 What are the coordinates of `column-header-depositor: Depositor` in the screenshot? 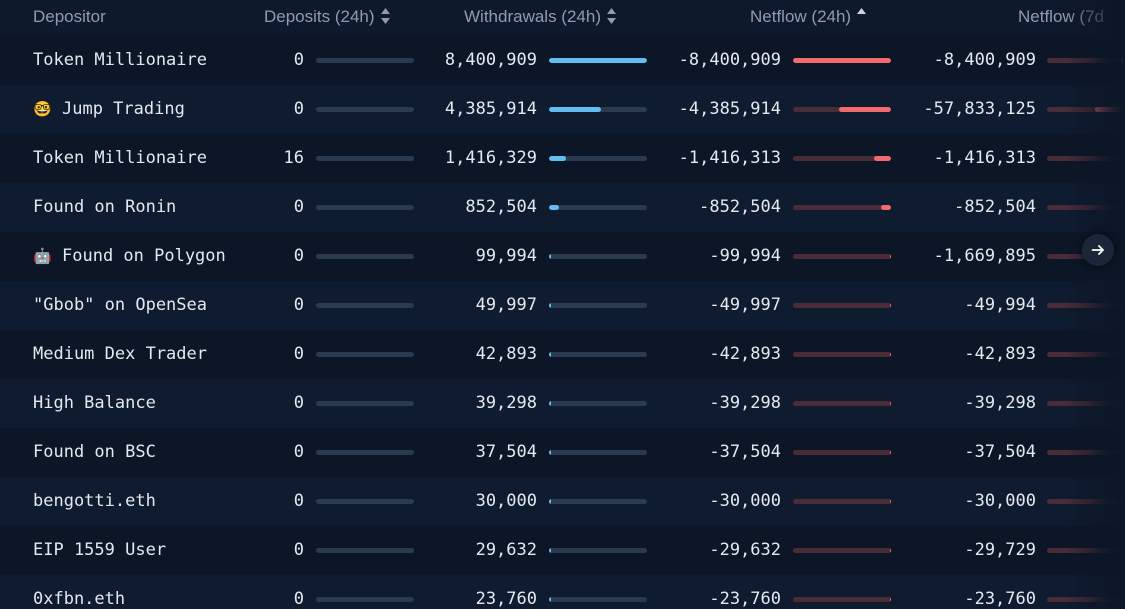 It's located at (69, 17).